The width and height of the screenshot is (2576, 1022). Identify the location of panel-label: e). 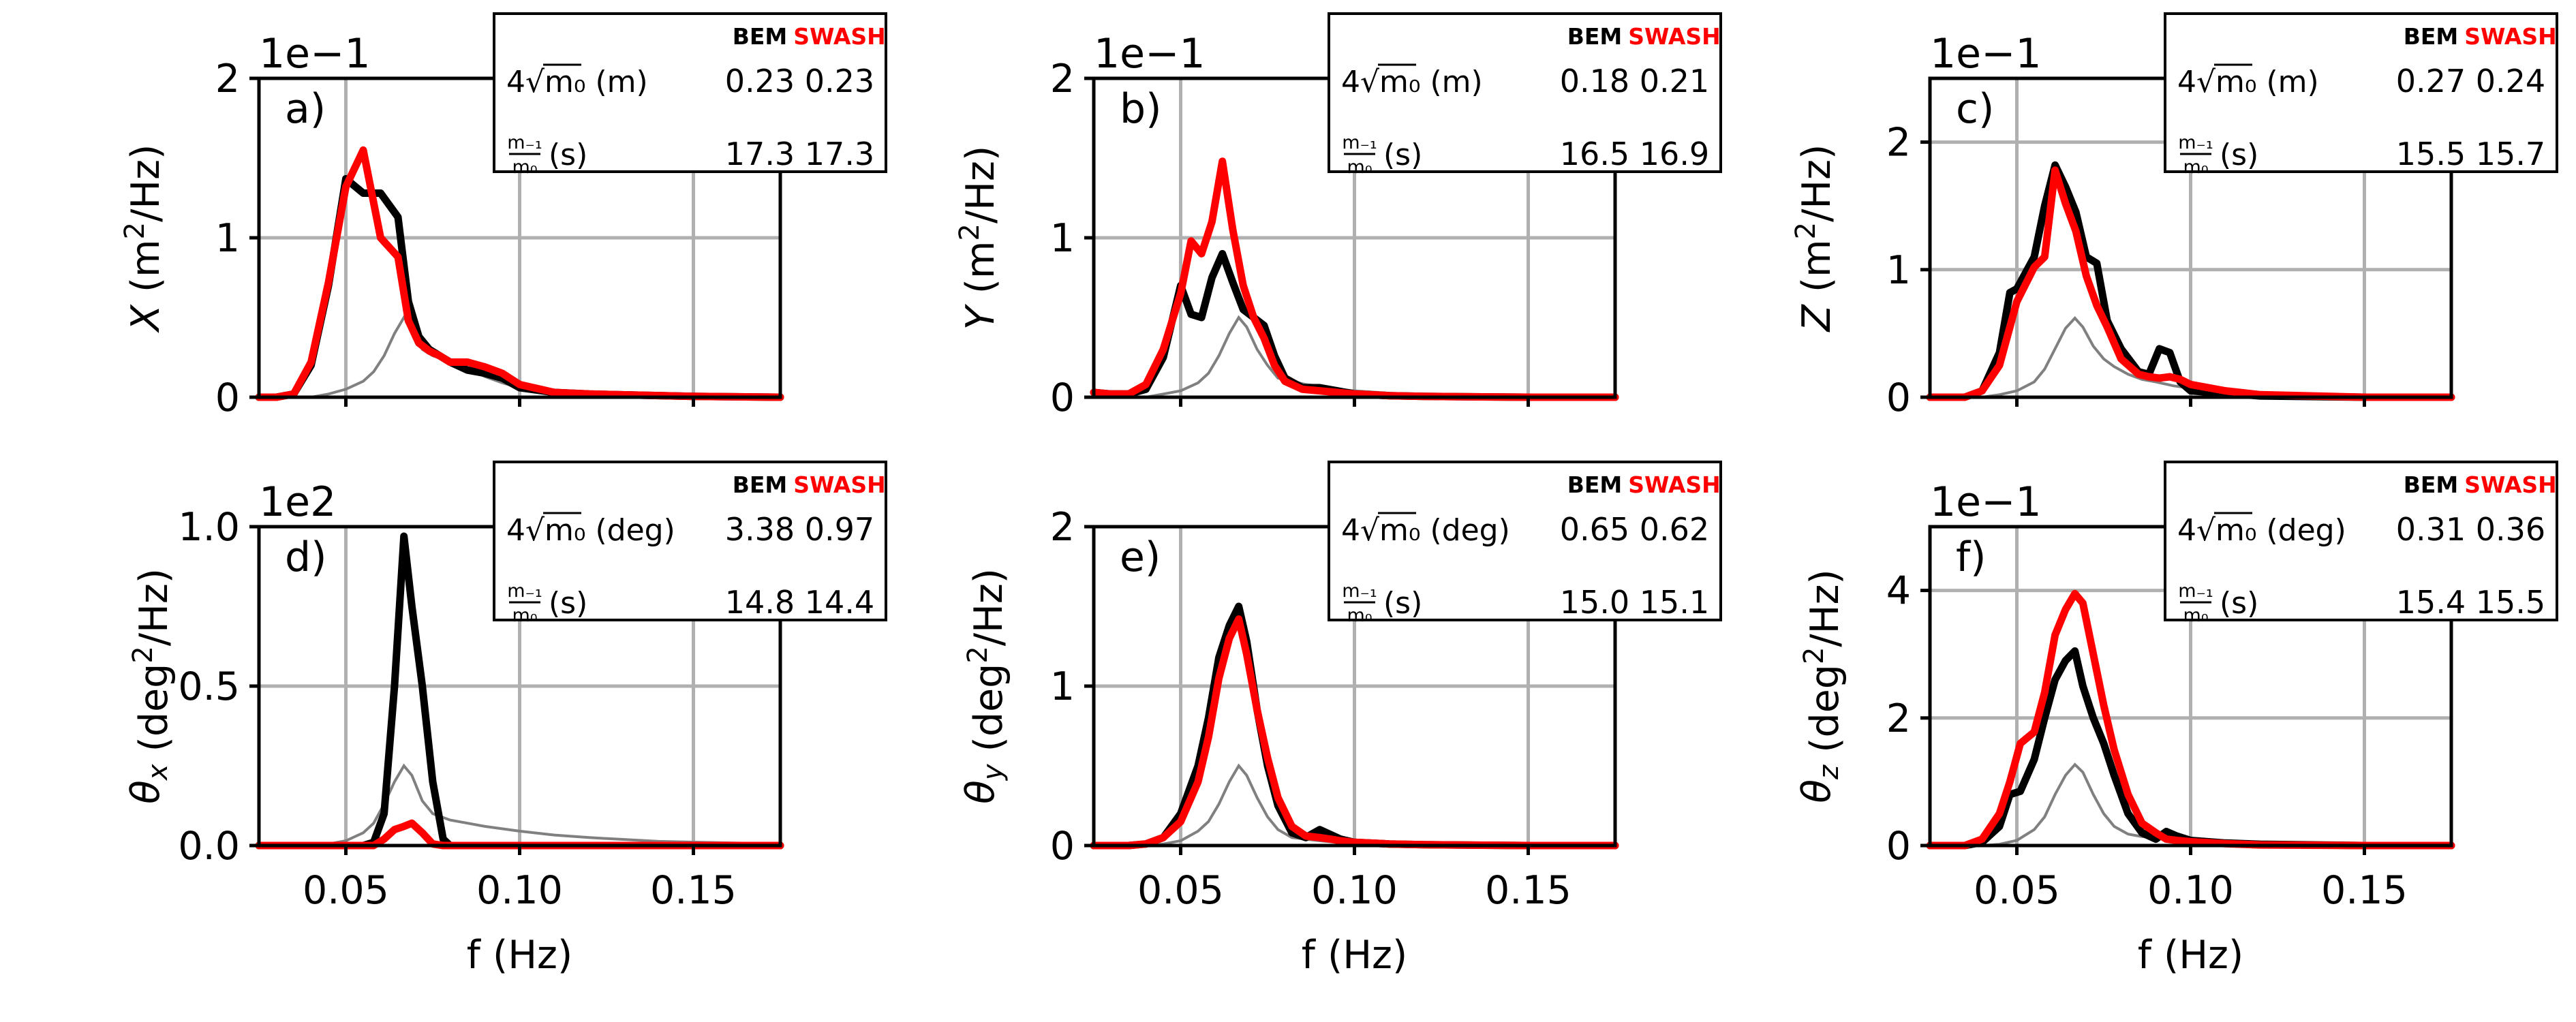
(1140, 557).